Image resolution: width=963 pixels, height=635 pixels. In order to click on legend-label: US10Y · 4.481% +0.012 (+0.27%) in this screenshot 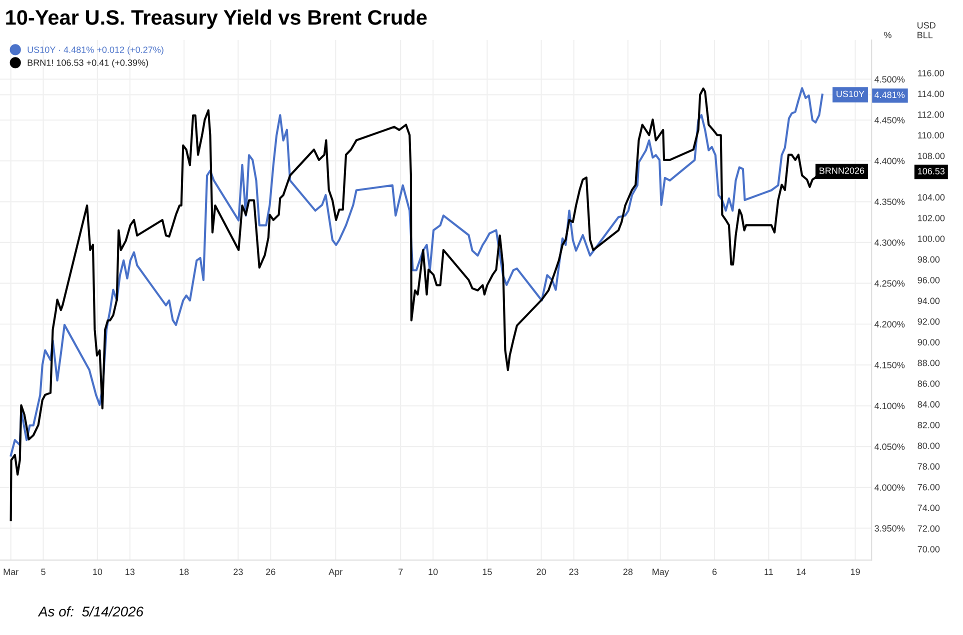, I will do `click(96, 50)`.